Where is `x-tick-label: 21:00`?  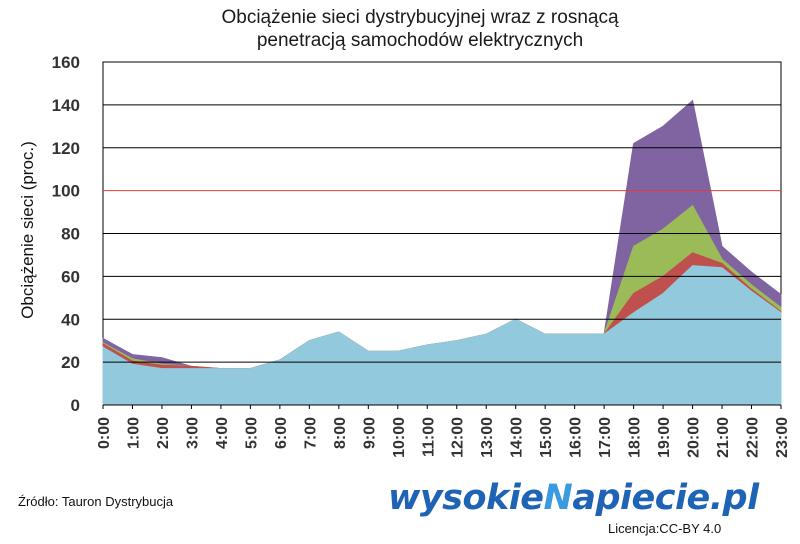 x-tick-label: 21:00 is located at coordinates (723, 437).